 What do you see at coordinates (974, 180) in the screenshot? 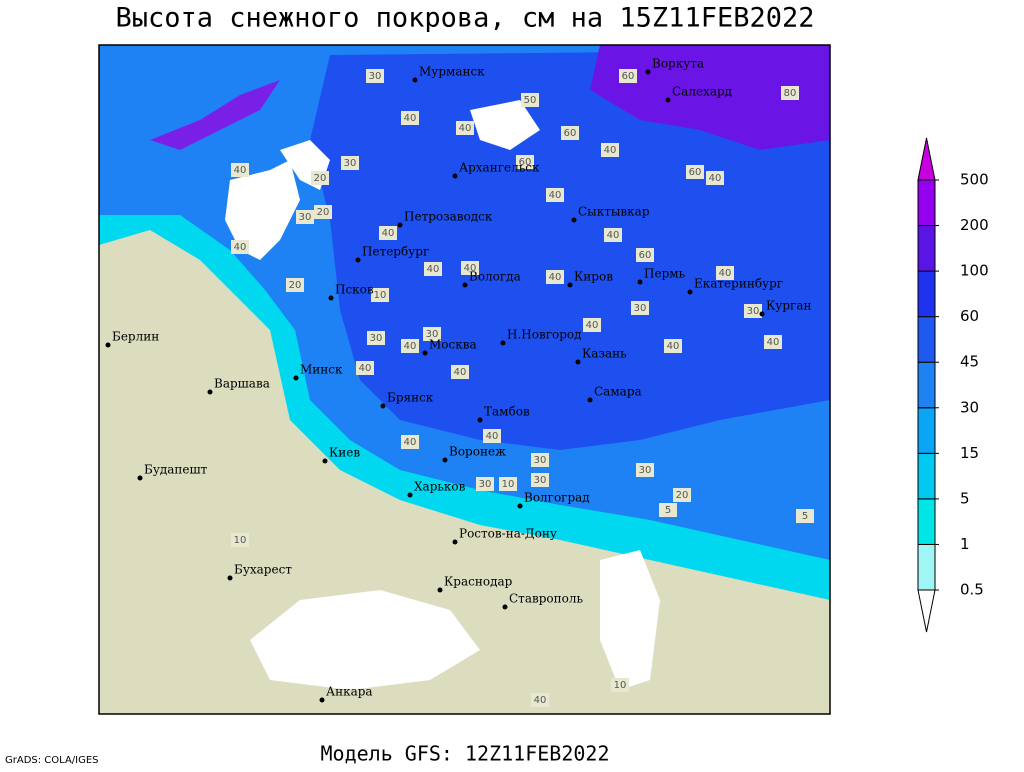
I see `legend-label: 500` at bounding box center [974, 180].